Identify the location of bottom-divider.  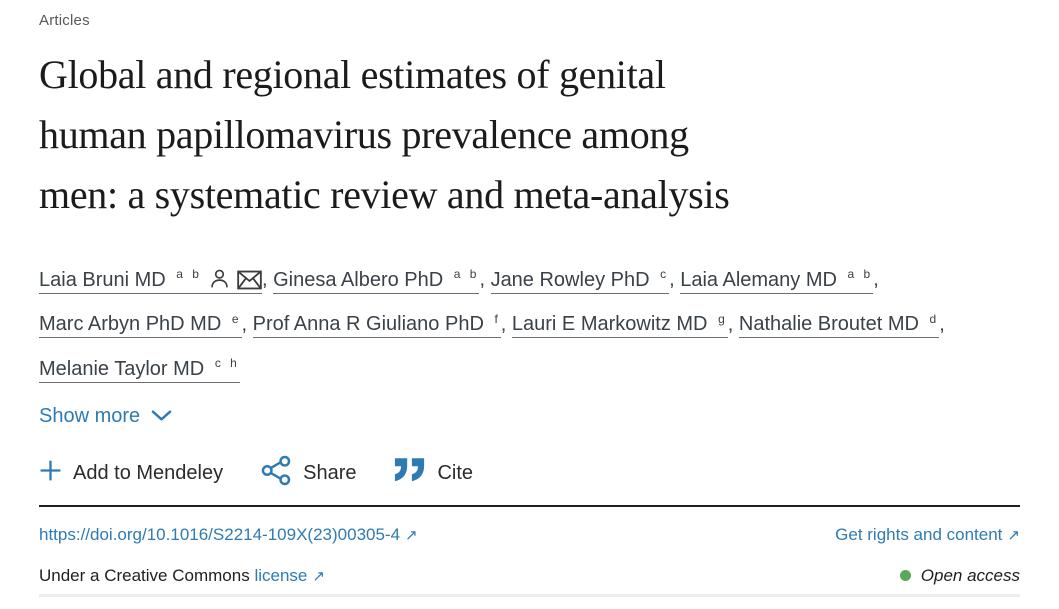
(529, 595).